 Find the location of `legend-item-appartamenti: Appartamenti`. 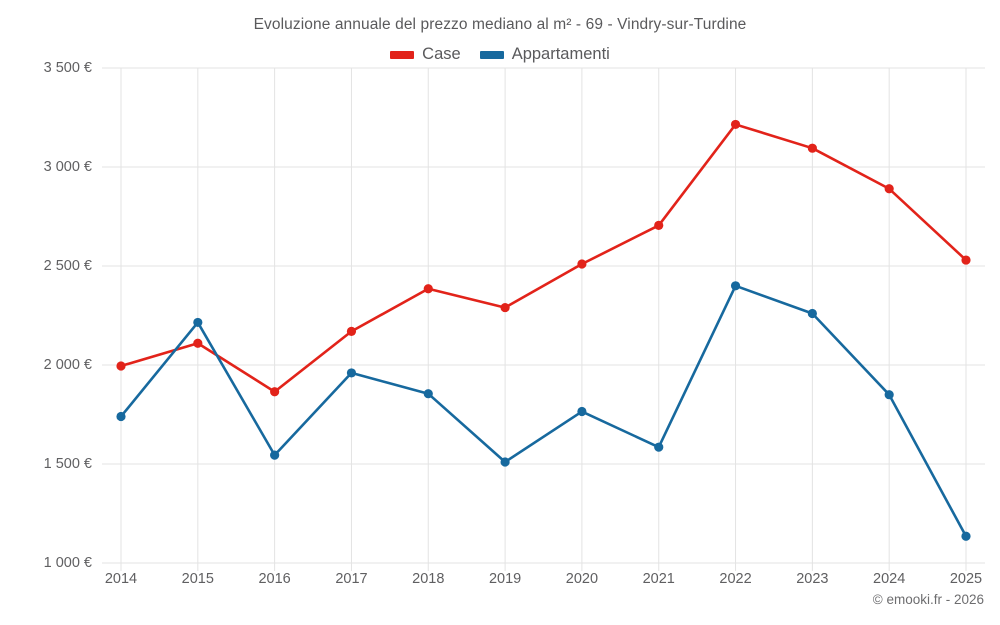

legend-item-appartamenti: Appartamenti is located at coordinates (544, 54).